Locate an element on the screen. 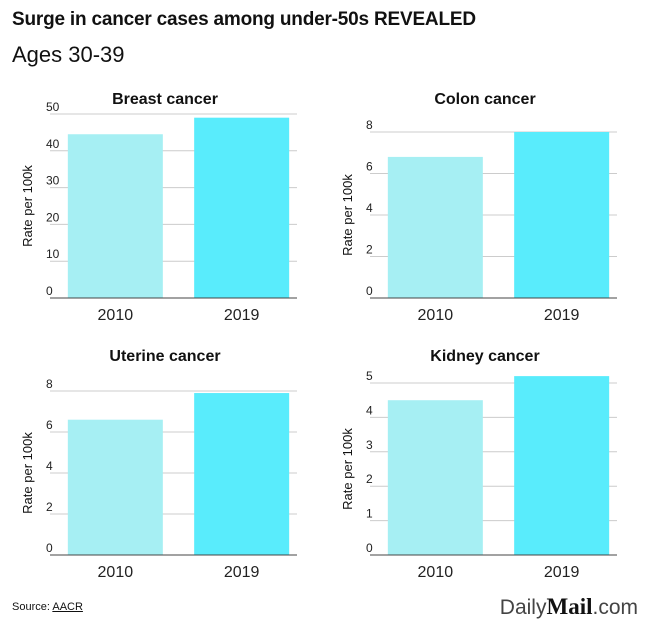 The width and height of the screenshot is (650, 628). source-prefix: Source: is located at coordinates (32, 607).